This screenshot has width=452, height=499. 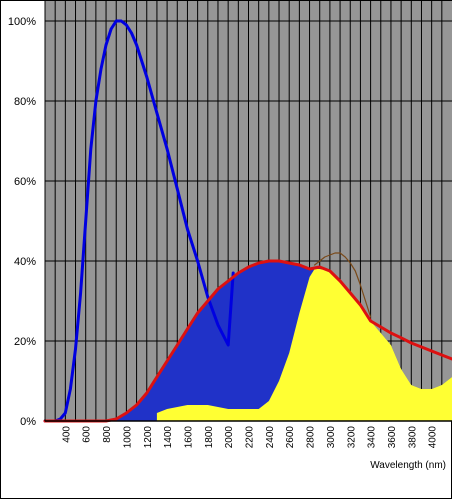 I want to click on x-tick-label: 2600, so click(x=290, y=437).